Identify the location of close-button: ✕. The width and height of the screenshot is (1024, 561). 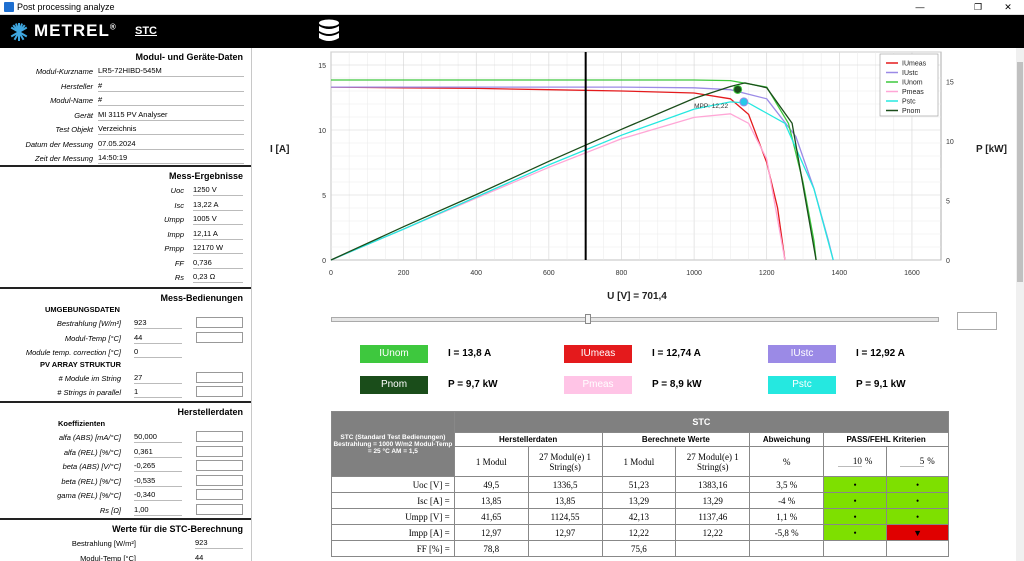
(1008, 7).